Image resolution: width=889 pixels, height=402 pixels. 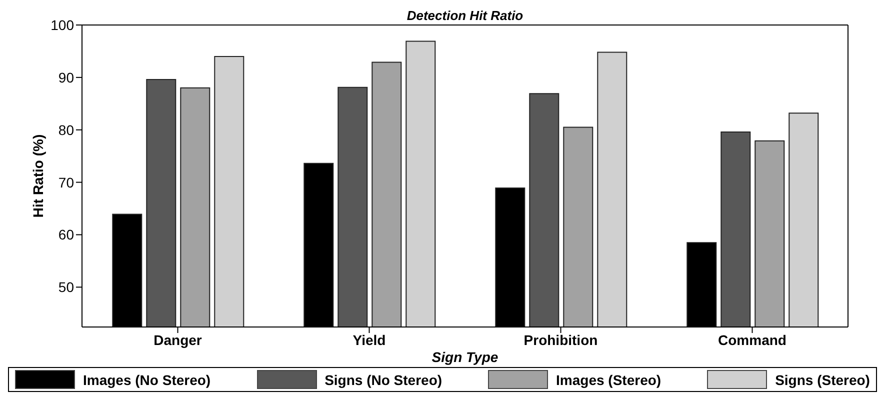 What do you see at coordinates (66, 234) in the screenshot?
I see `y-tick-label: 60` at bounding box center [66, 234].